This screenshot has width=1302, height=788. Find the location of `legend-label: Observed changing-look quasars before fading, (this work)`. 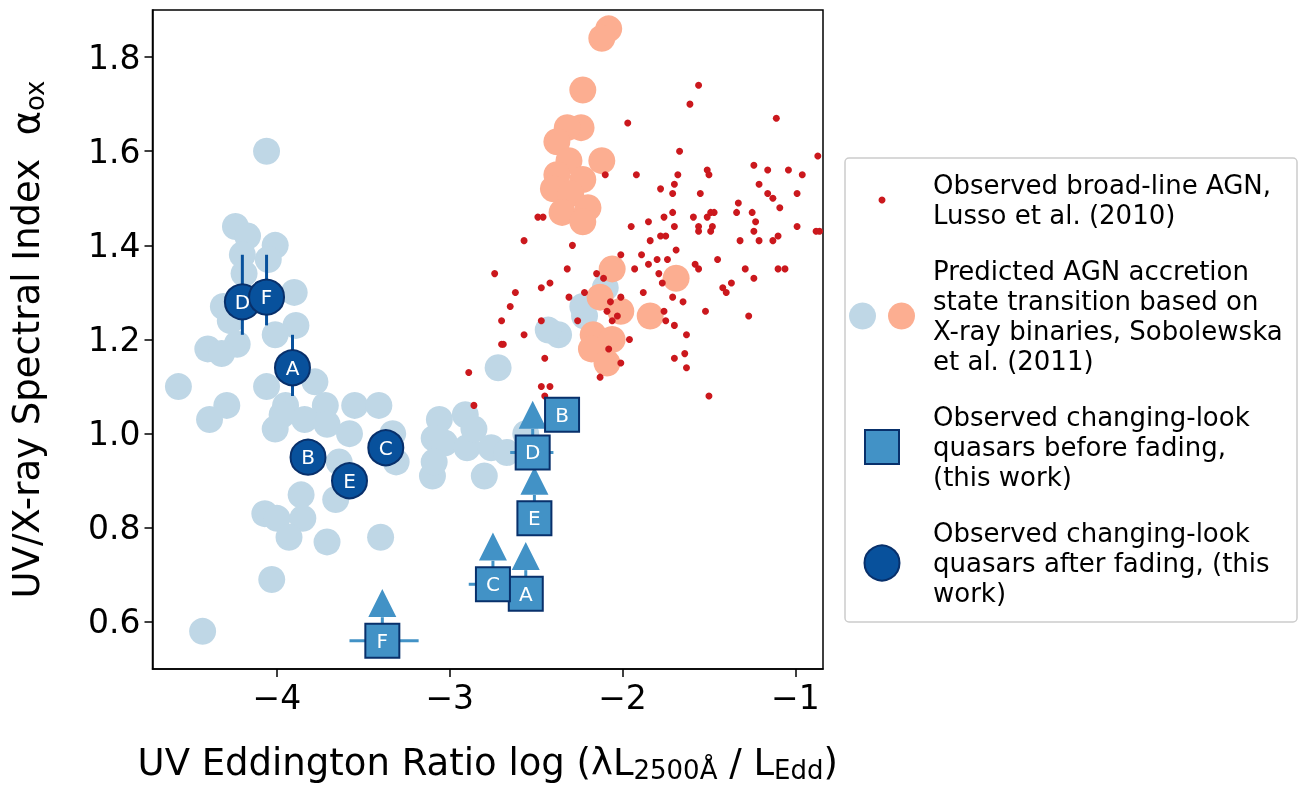

legend-label: Observed changing-look quasars before fading, (this work) is located at coordinates (1091, 447).